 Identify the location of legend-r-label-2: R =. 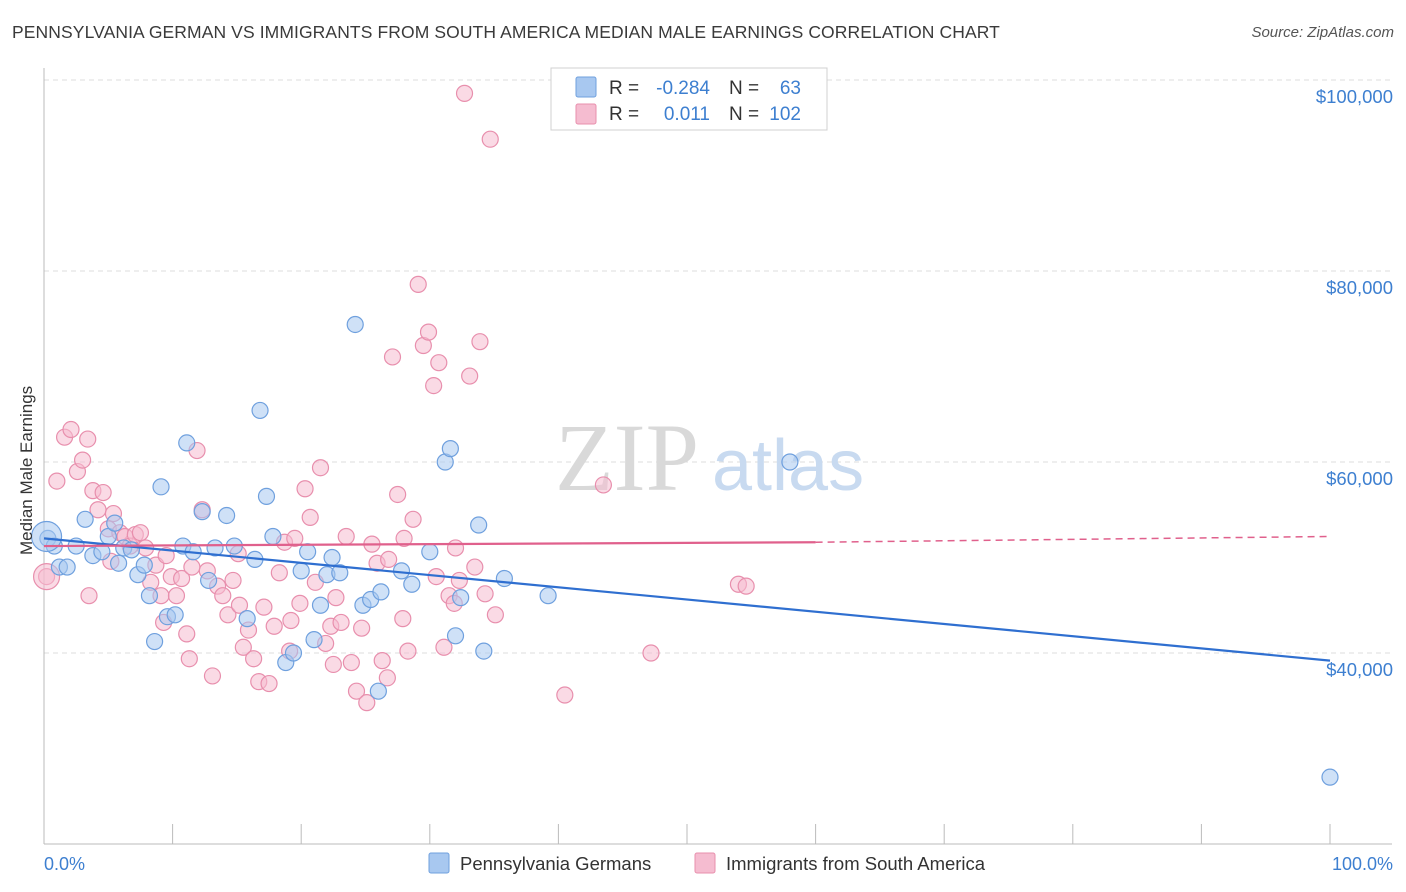
(624, 114).